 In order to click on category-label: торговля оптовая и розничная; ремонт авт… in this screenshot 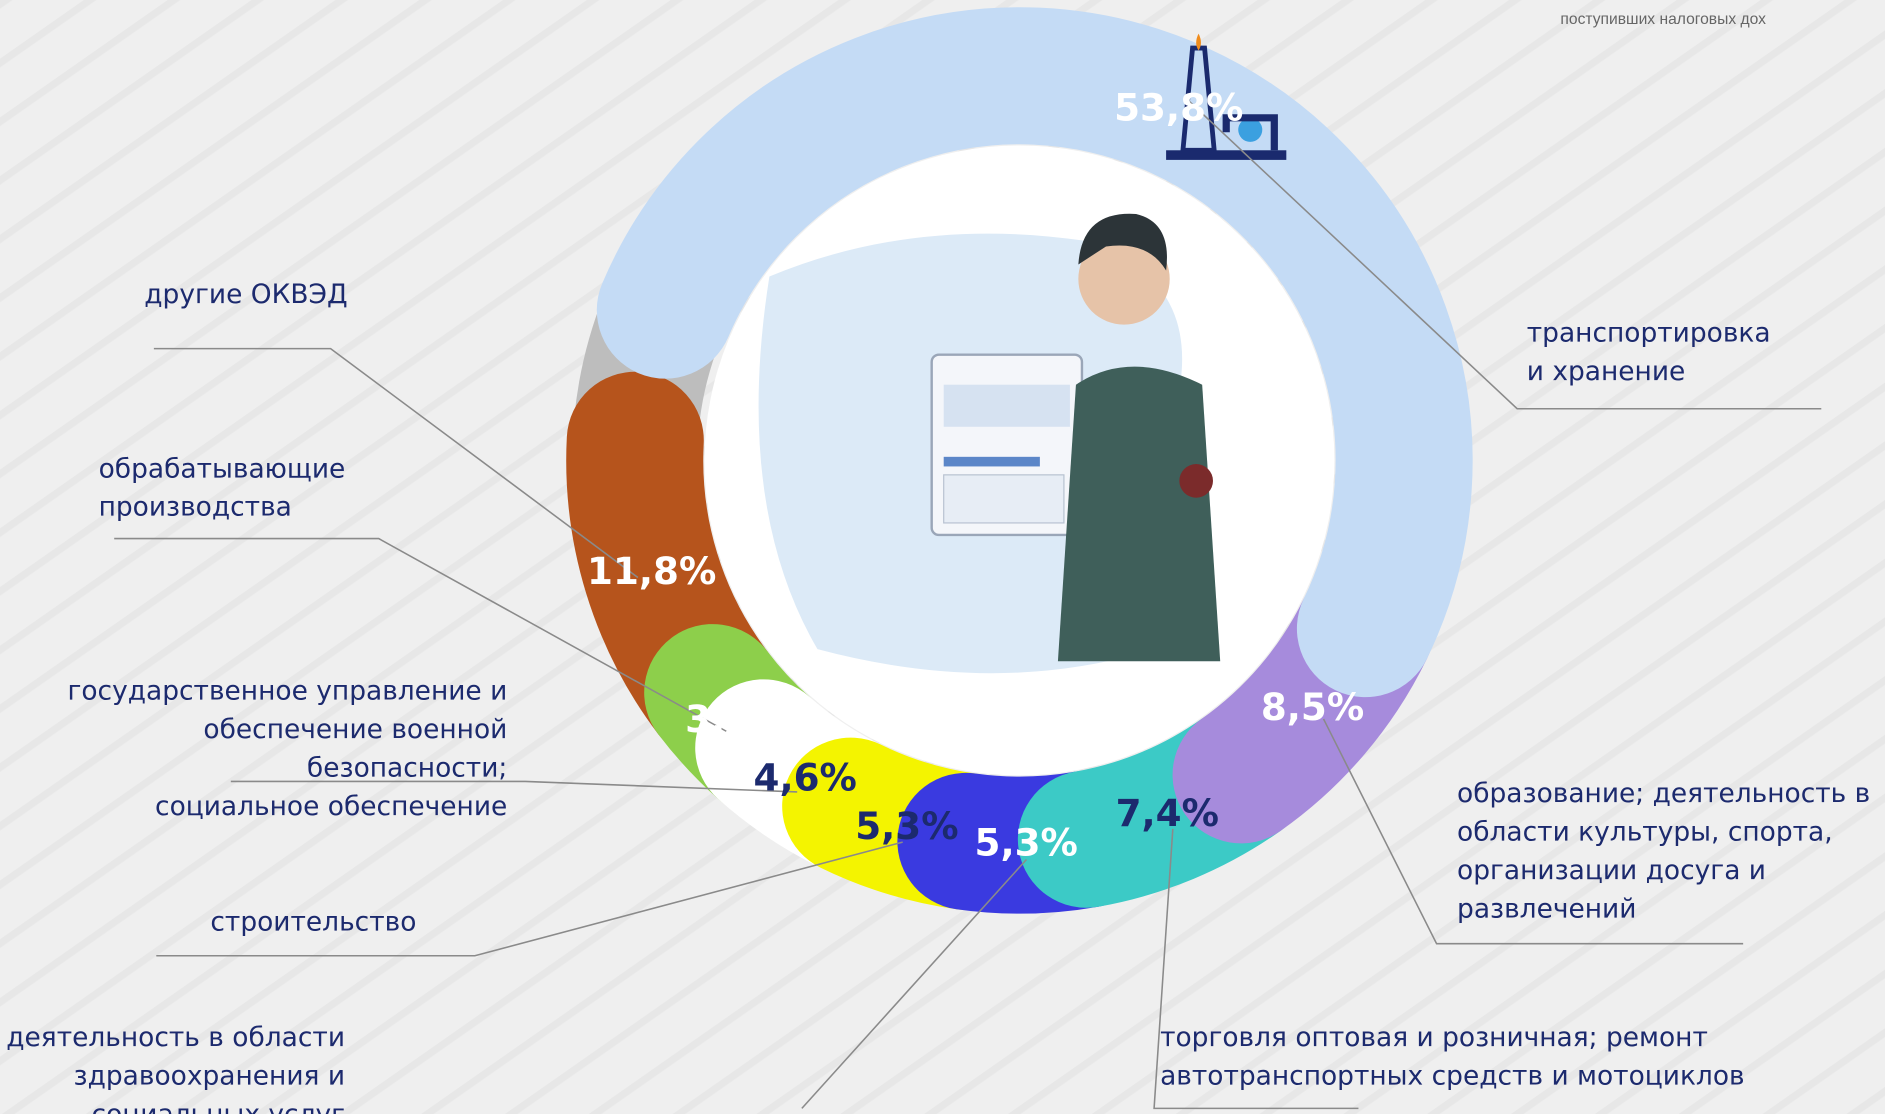, I will do `click(1452, 1057)`.